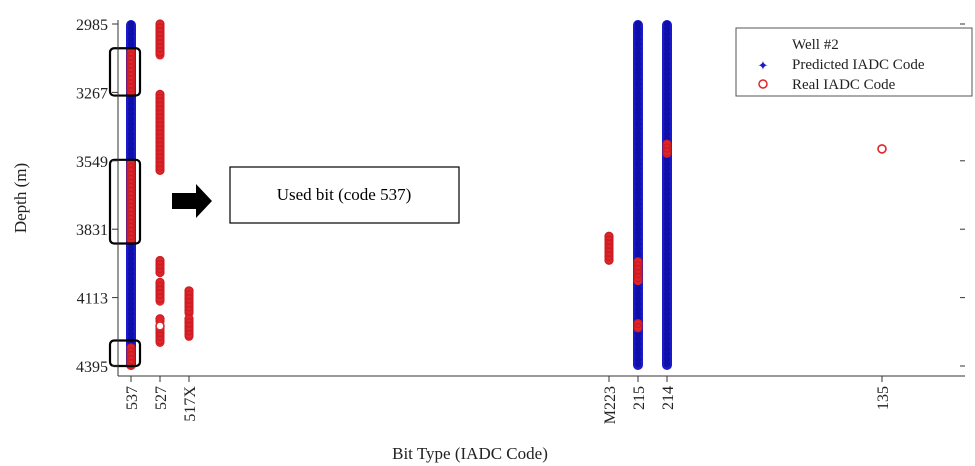 The image size is (975, 466). Describe the element at coordinates (20, 198) in the screenshot. I see `y-axis-label: Depth (m)` at that location.